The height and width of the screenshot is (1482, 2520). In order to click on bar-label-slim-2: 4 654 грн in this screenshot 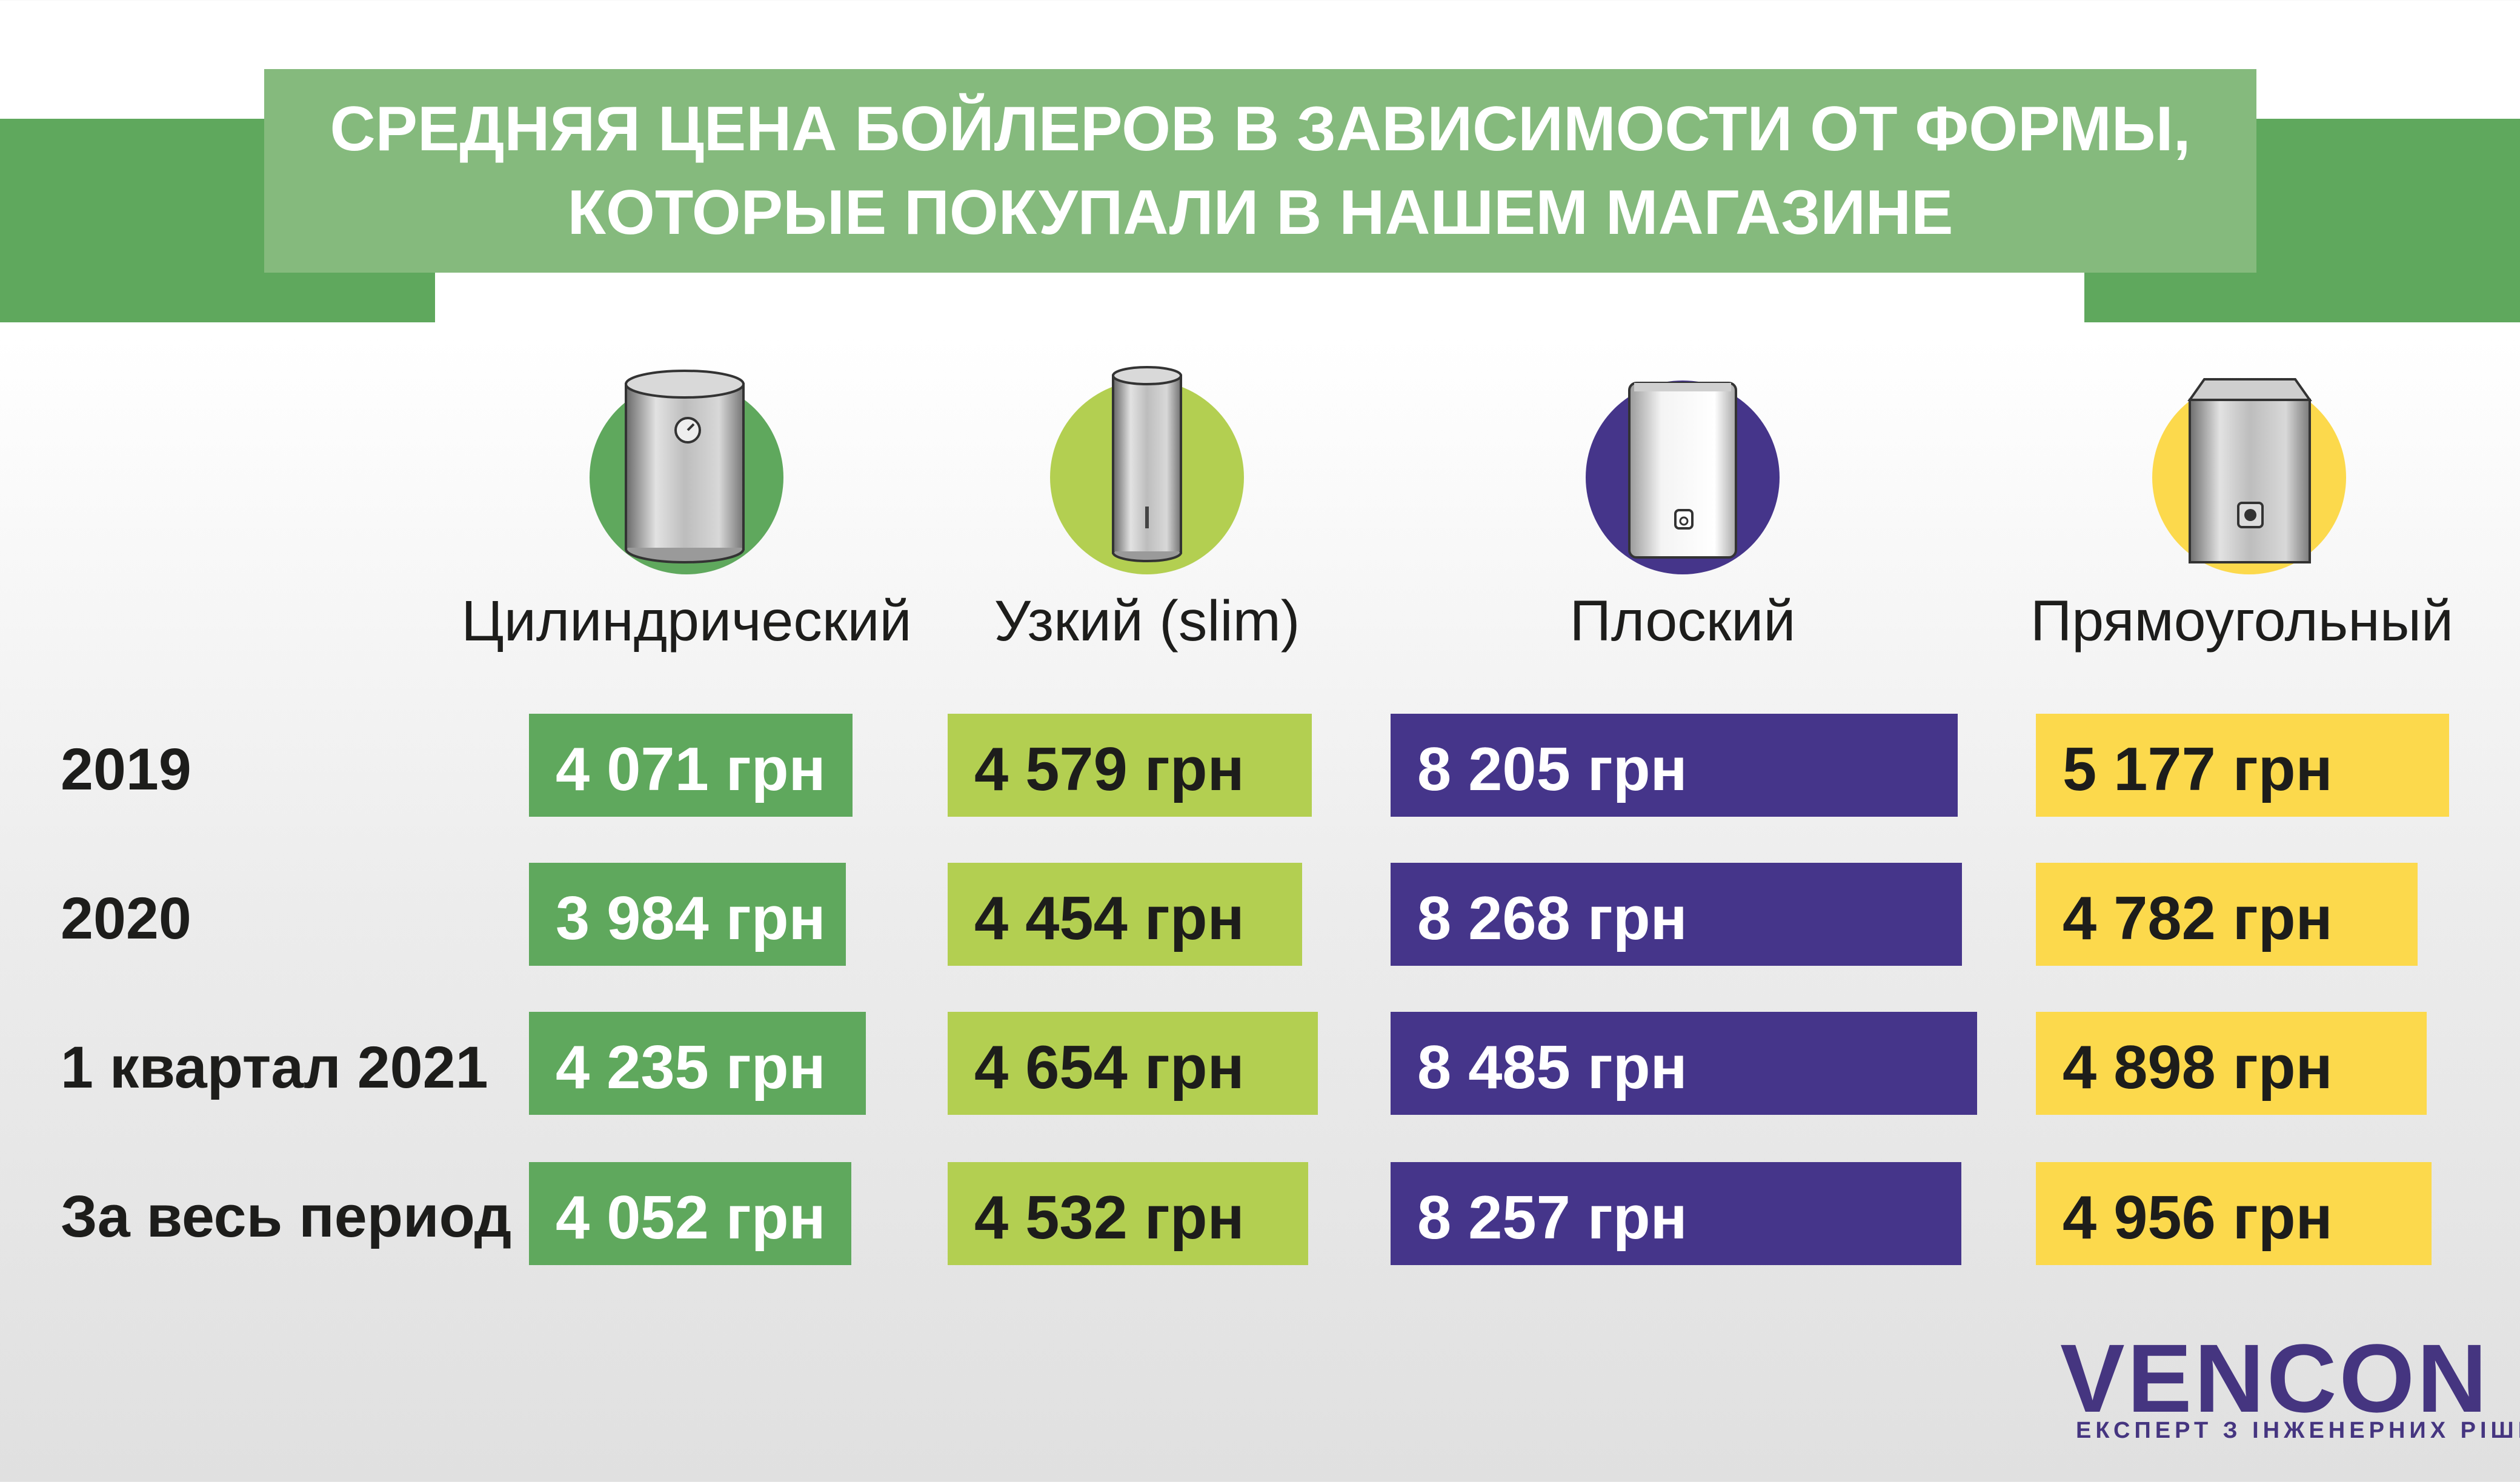, I will do `click(1109, 1067)`.